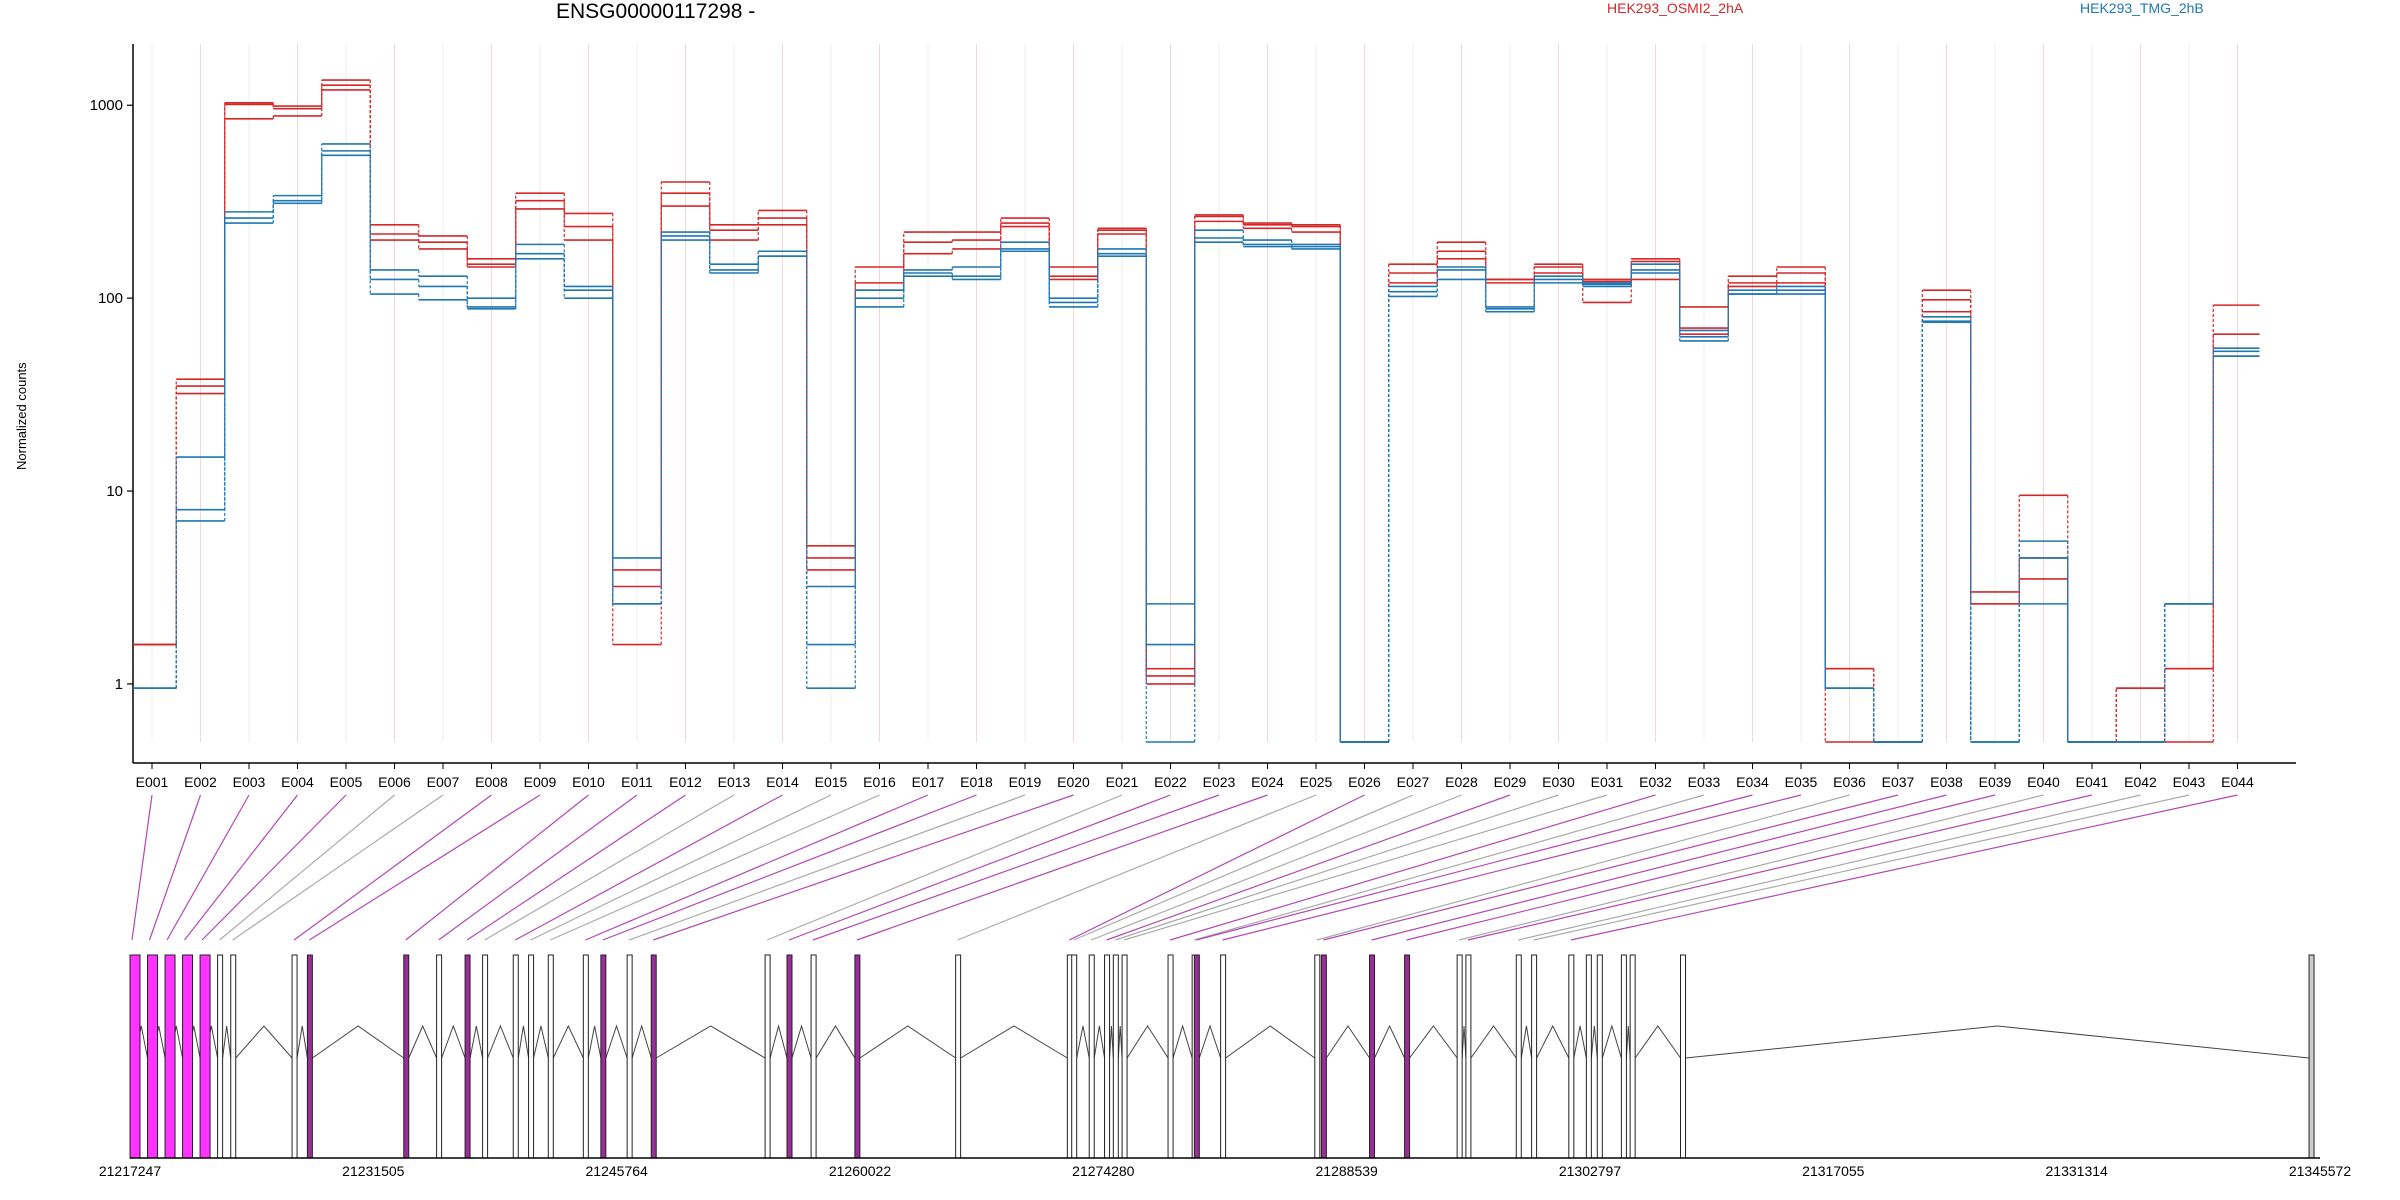 The image size is (2400, 1200). I want to click on x-tick-label: E011, so click(637, 782).